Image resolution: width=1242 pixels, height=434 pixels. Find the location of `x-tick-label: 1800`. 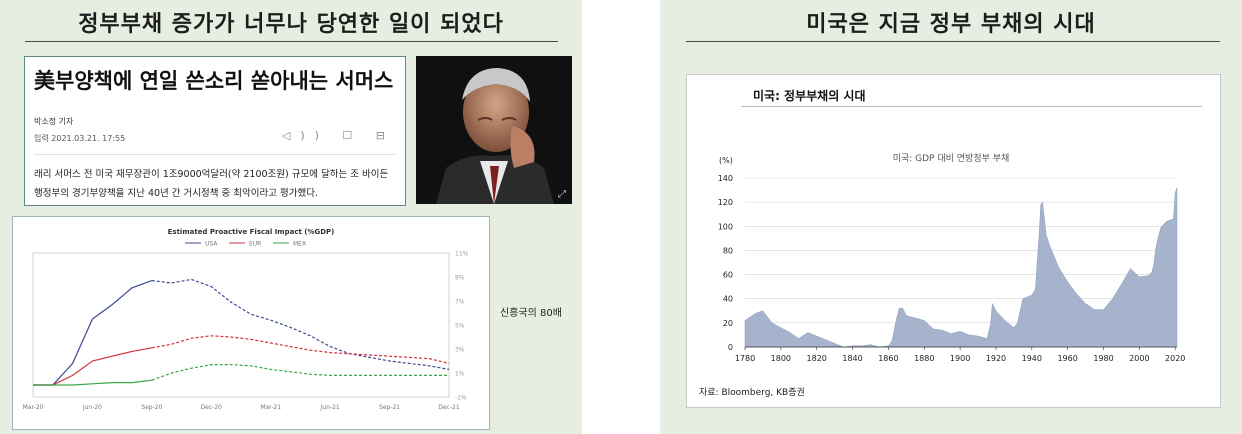

x-tick-label: 1800 is located at coordinates (781, 358).